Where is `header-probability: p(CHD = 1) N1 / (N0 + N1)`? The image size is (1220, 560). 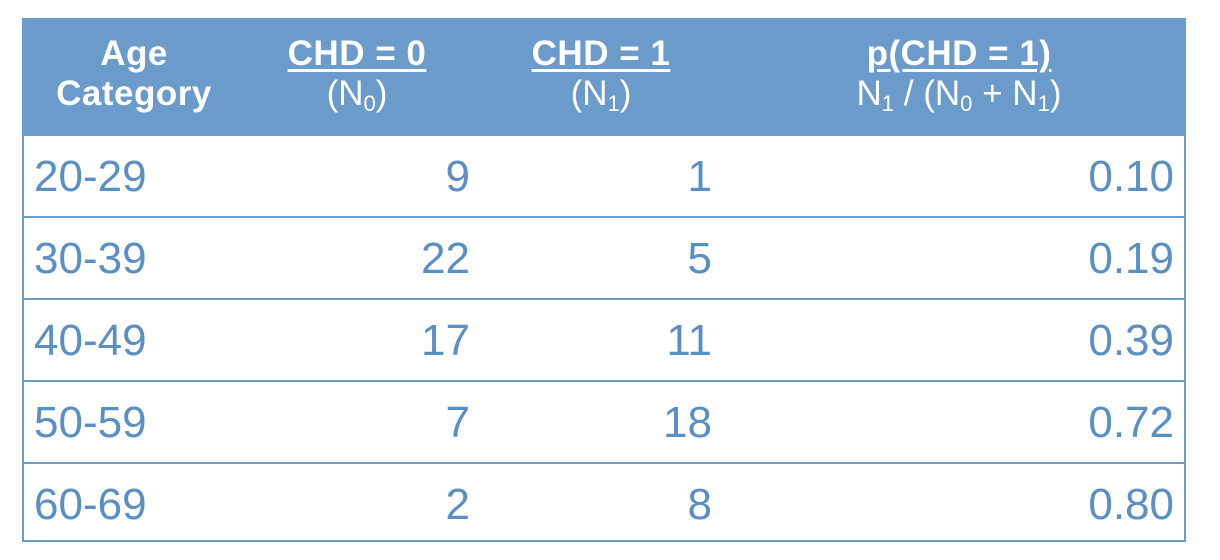
header-probability: p(CHD = 1) N1 / (N0 + N1) is located at coordinates (959, 79).